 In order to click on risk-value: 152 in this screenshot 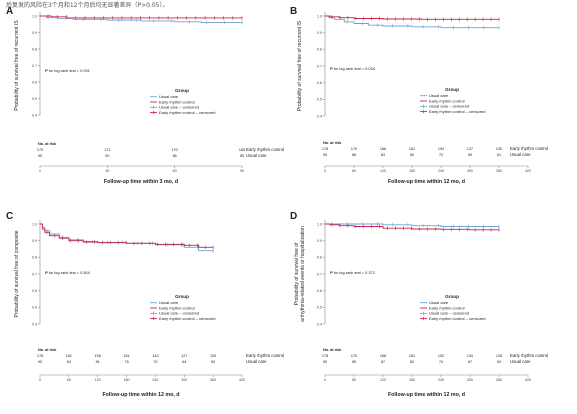, I will do `click(441, 356)`.